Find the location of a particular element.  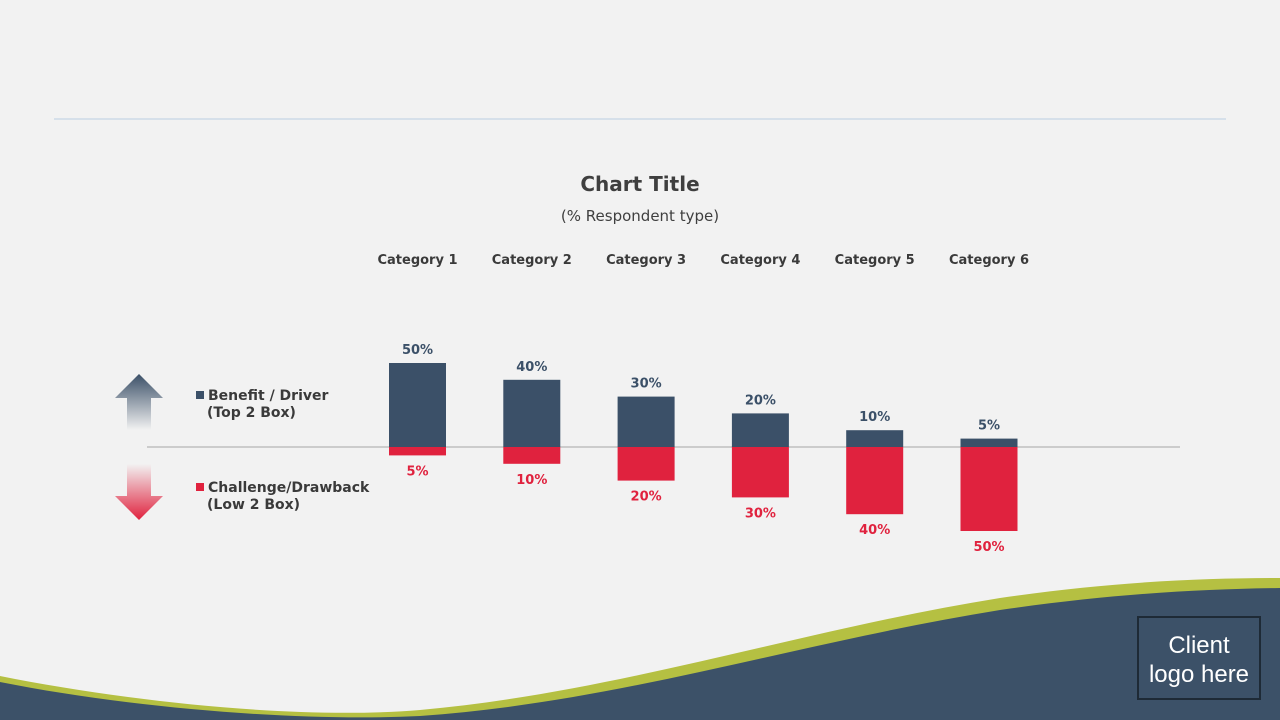

legend-benefit-label: Benefit / Driver is located at coordinates (268, 396).